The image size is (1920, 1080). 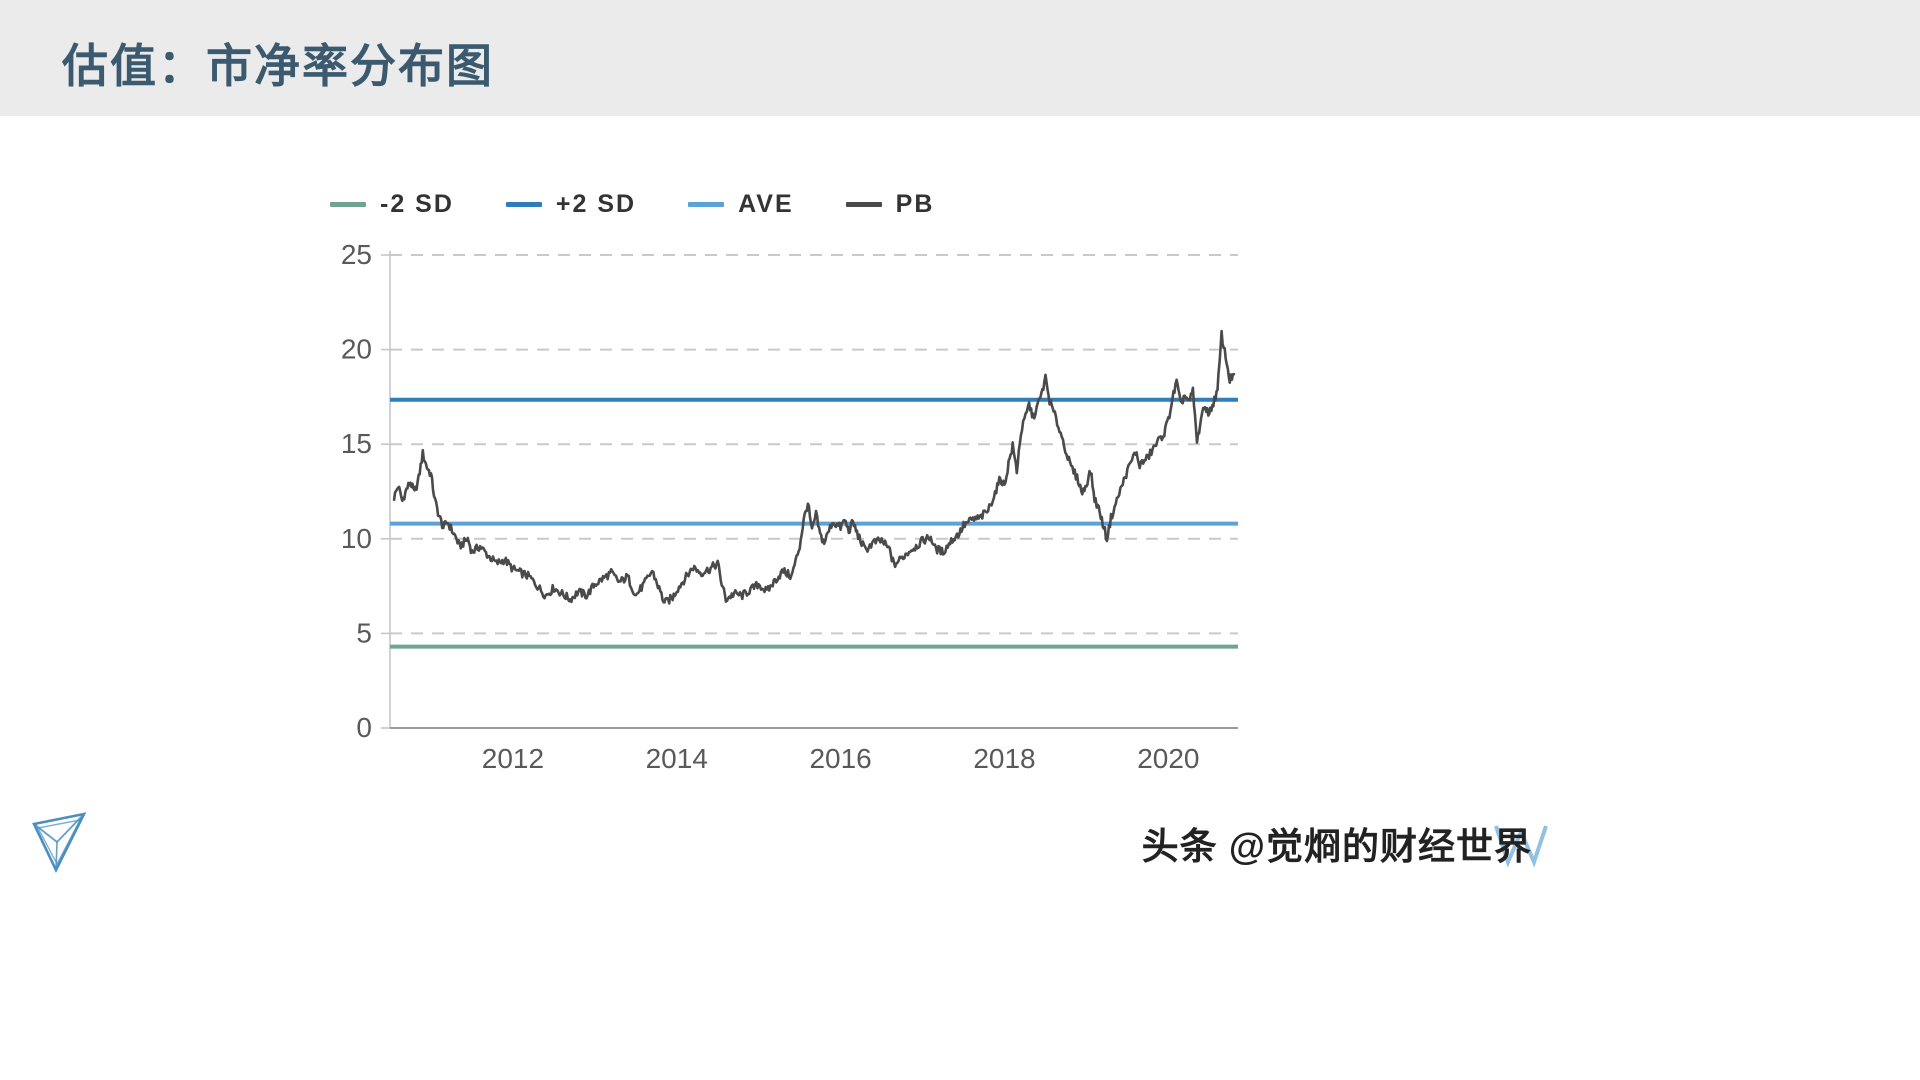 What do you see at coordinates (356, 254) in the screenshot?
I see `y-tick-label: 25` at bounding box center [356, 254].